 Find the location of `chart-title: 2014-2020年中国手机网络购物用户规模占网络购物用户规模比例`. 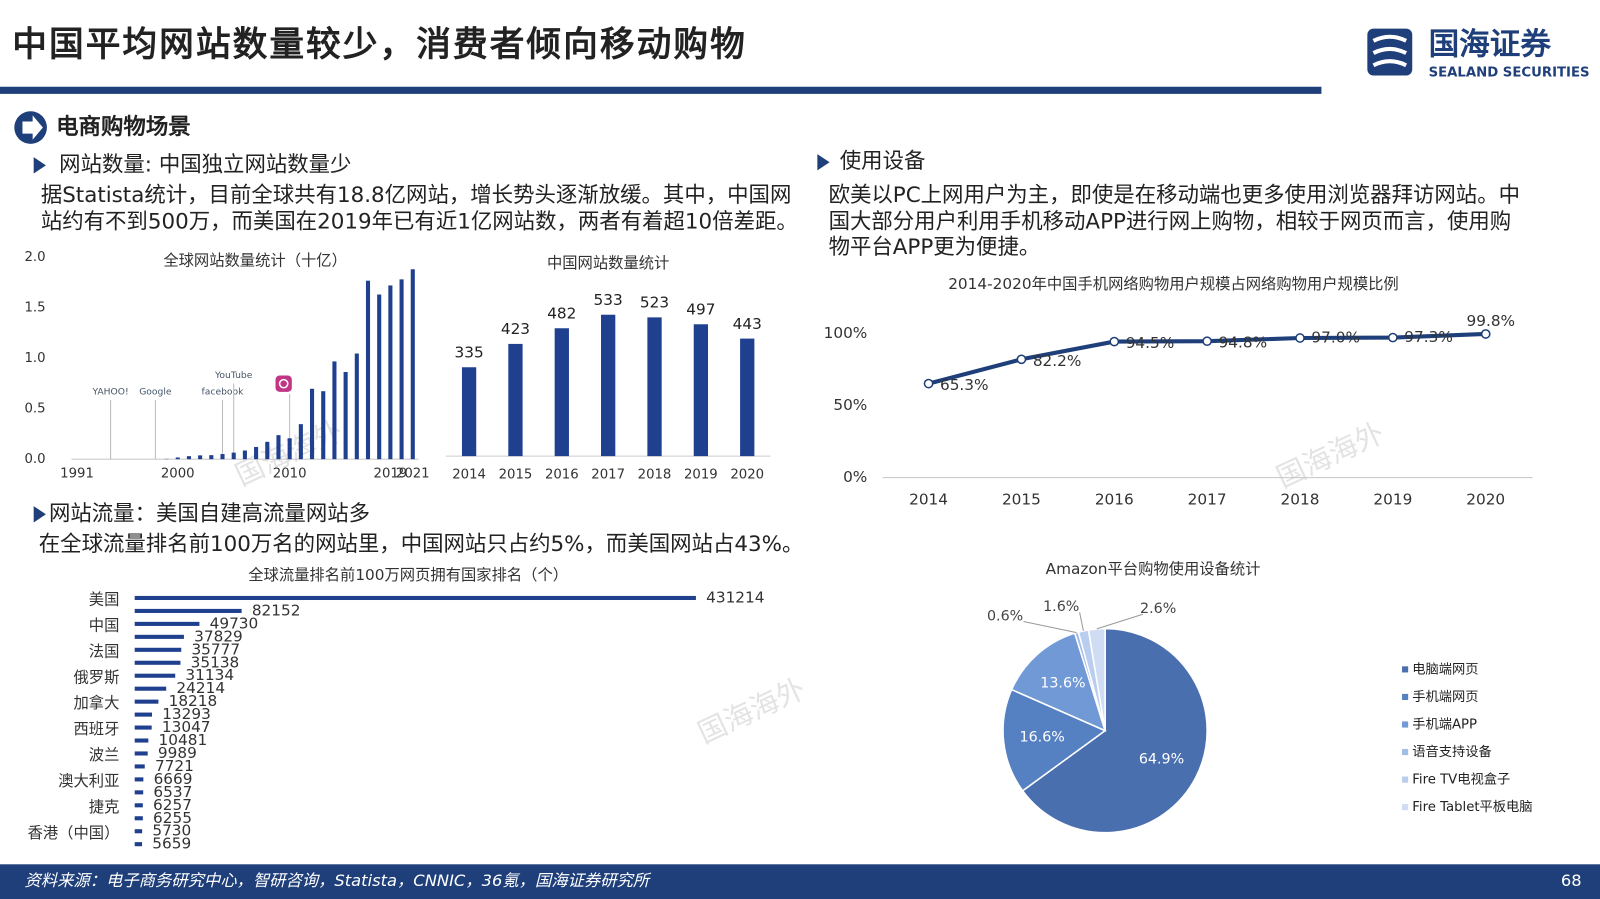

chart-title: 2014-2020年中国手机网络购物用户规模占网络购物用户规模比例 is located at coordinates (1173, 284).